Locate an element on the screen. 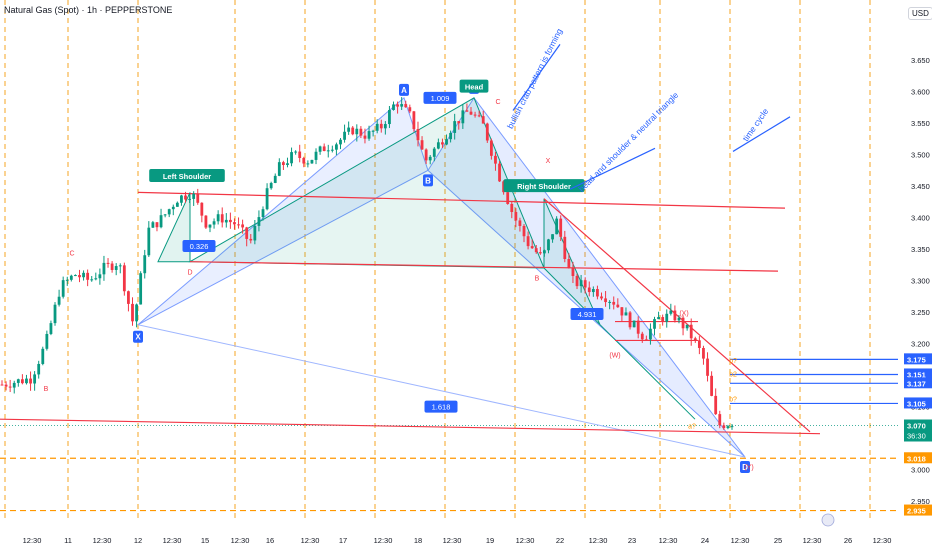  symbol-title: Natural Gas (Spot) · 1h · PEPPERSTONE is located at coordinates (88, 10).